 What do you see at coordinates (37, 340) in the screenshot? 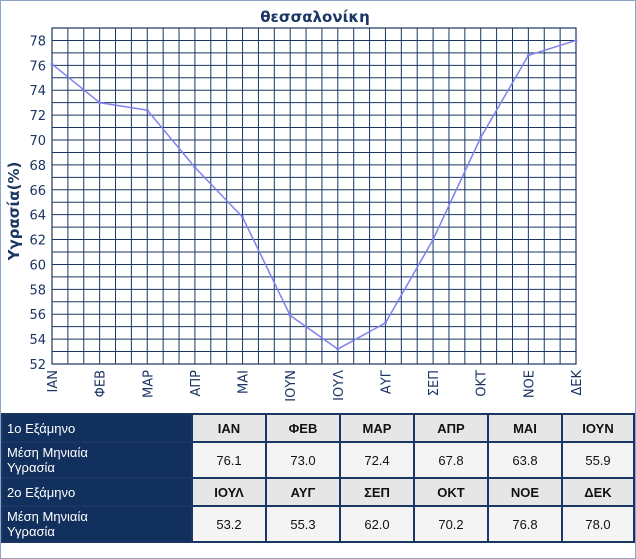
I see `y-tick-label: 54` at bounding box center [37, 340].